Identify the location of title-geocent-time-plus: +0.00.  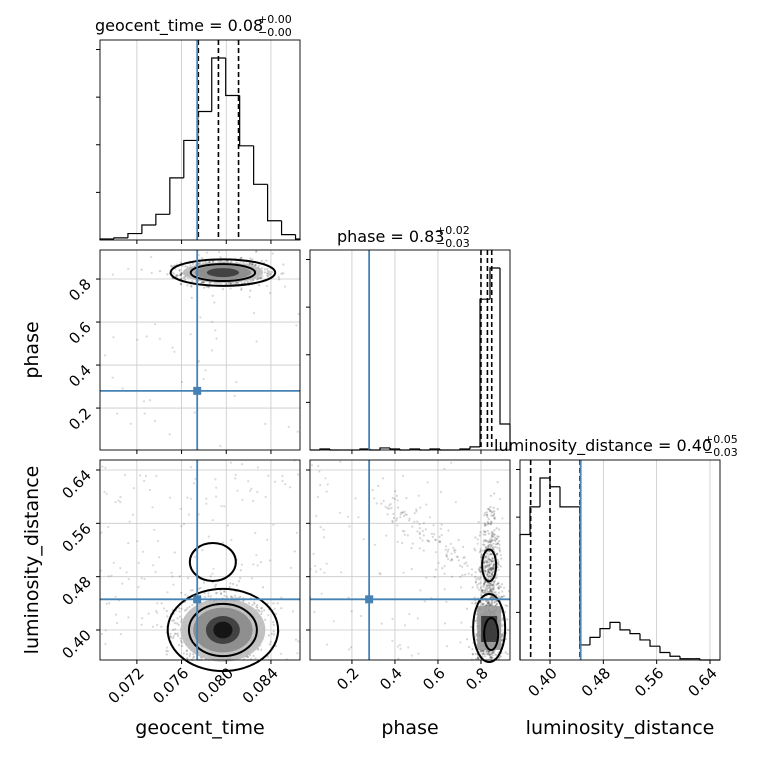
(275, 19).